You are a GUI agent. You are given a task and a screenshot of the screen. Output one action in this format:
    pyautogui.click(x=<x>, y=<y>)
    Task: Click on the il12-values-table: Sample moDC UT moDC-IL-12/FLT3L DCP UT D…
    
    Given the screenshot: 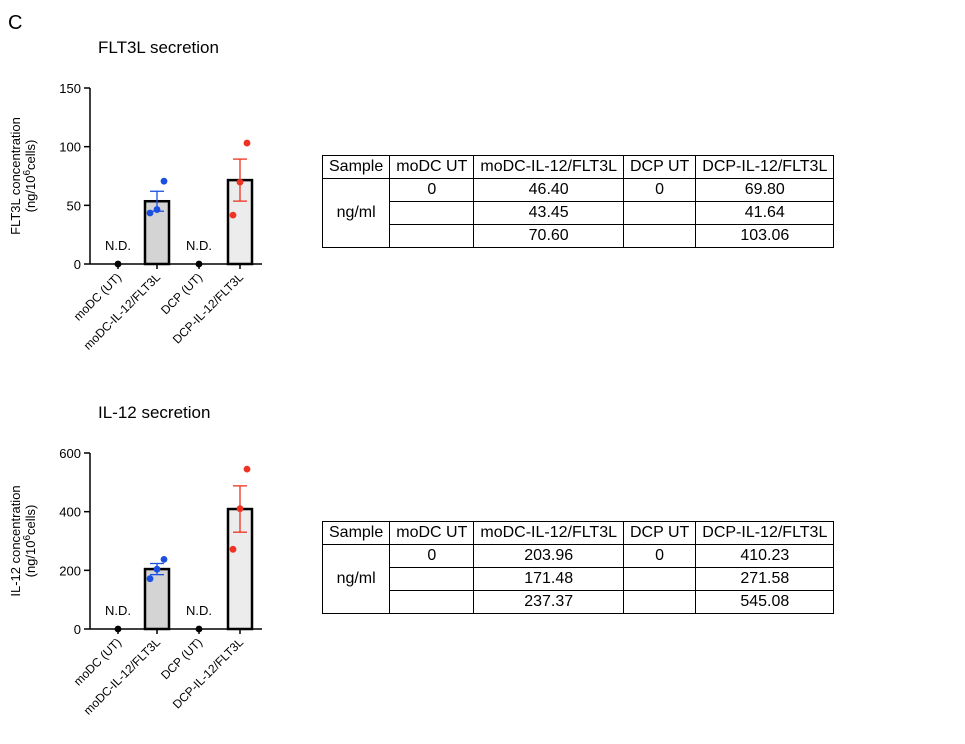 What is the action you would take?
    pyautogui.click(x=578, y=567)
    